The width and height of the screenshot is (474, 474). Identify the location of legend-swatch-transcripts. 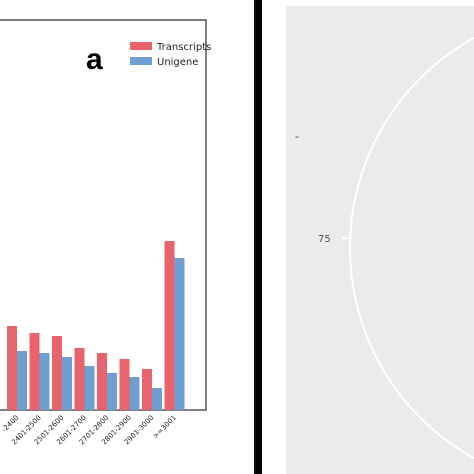
(141, 46).